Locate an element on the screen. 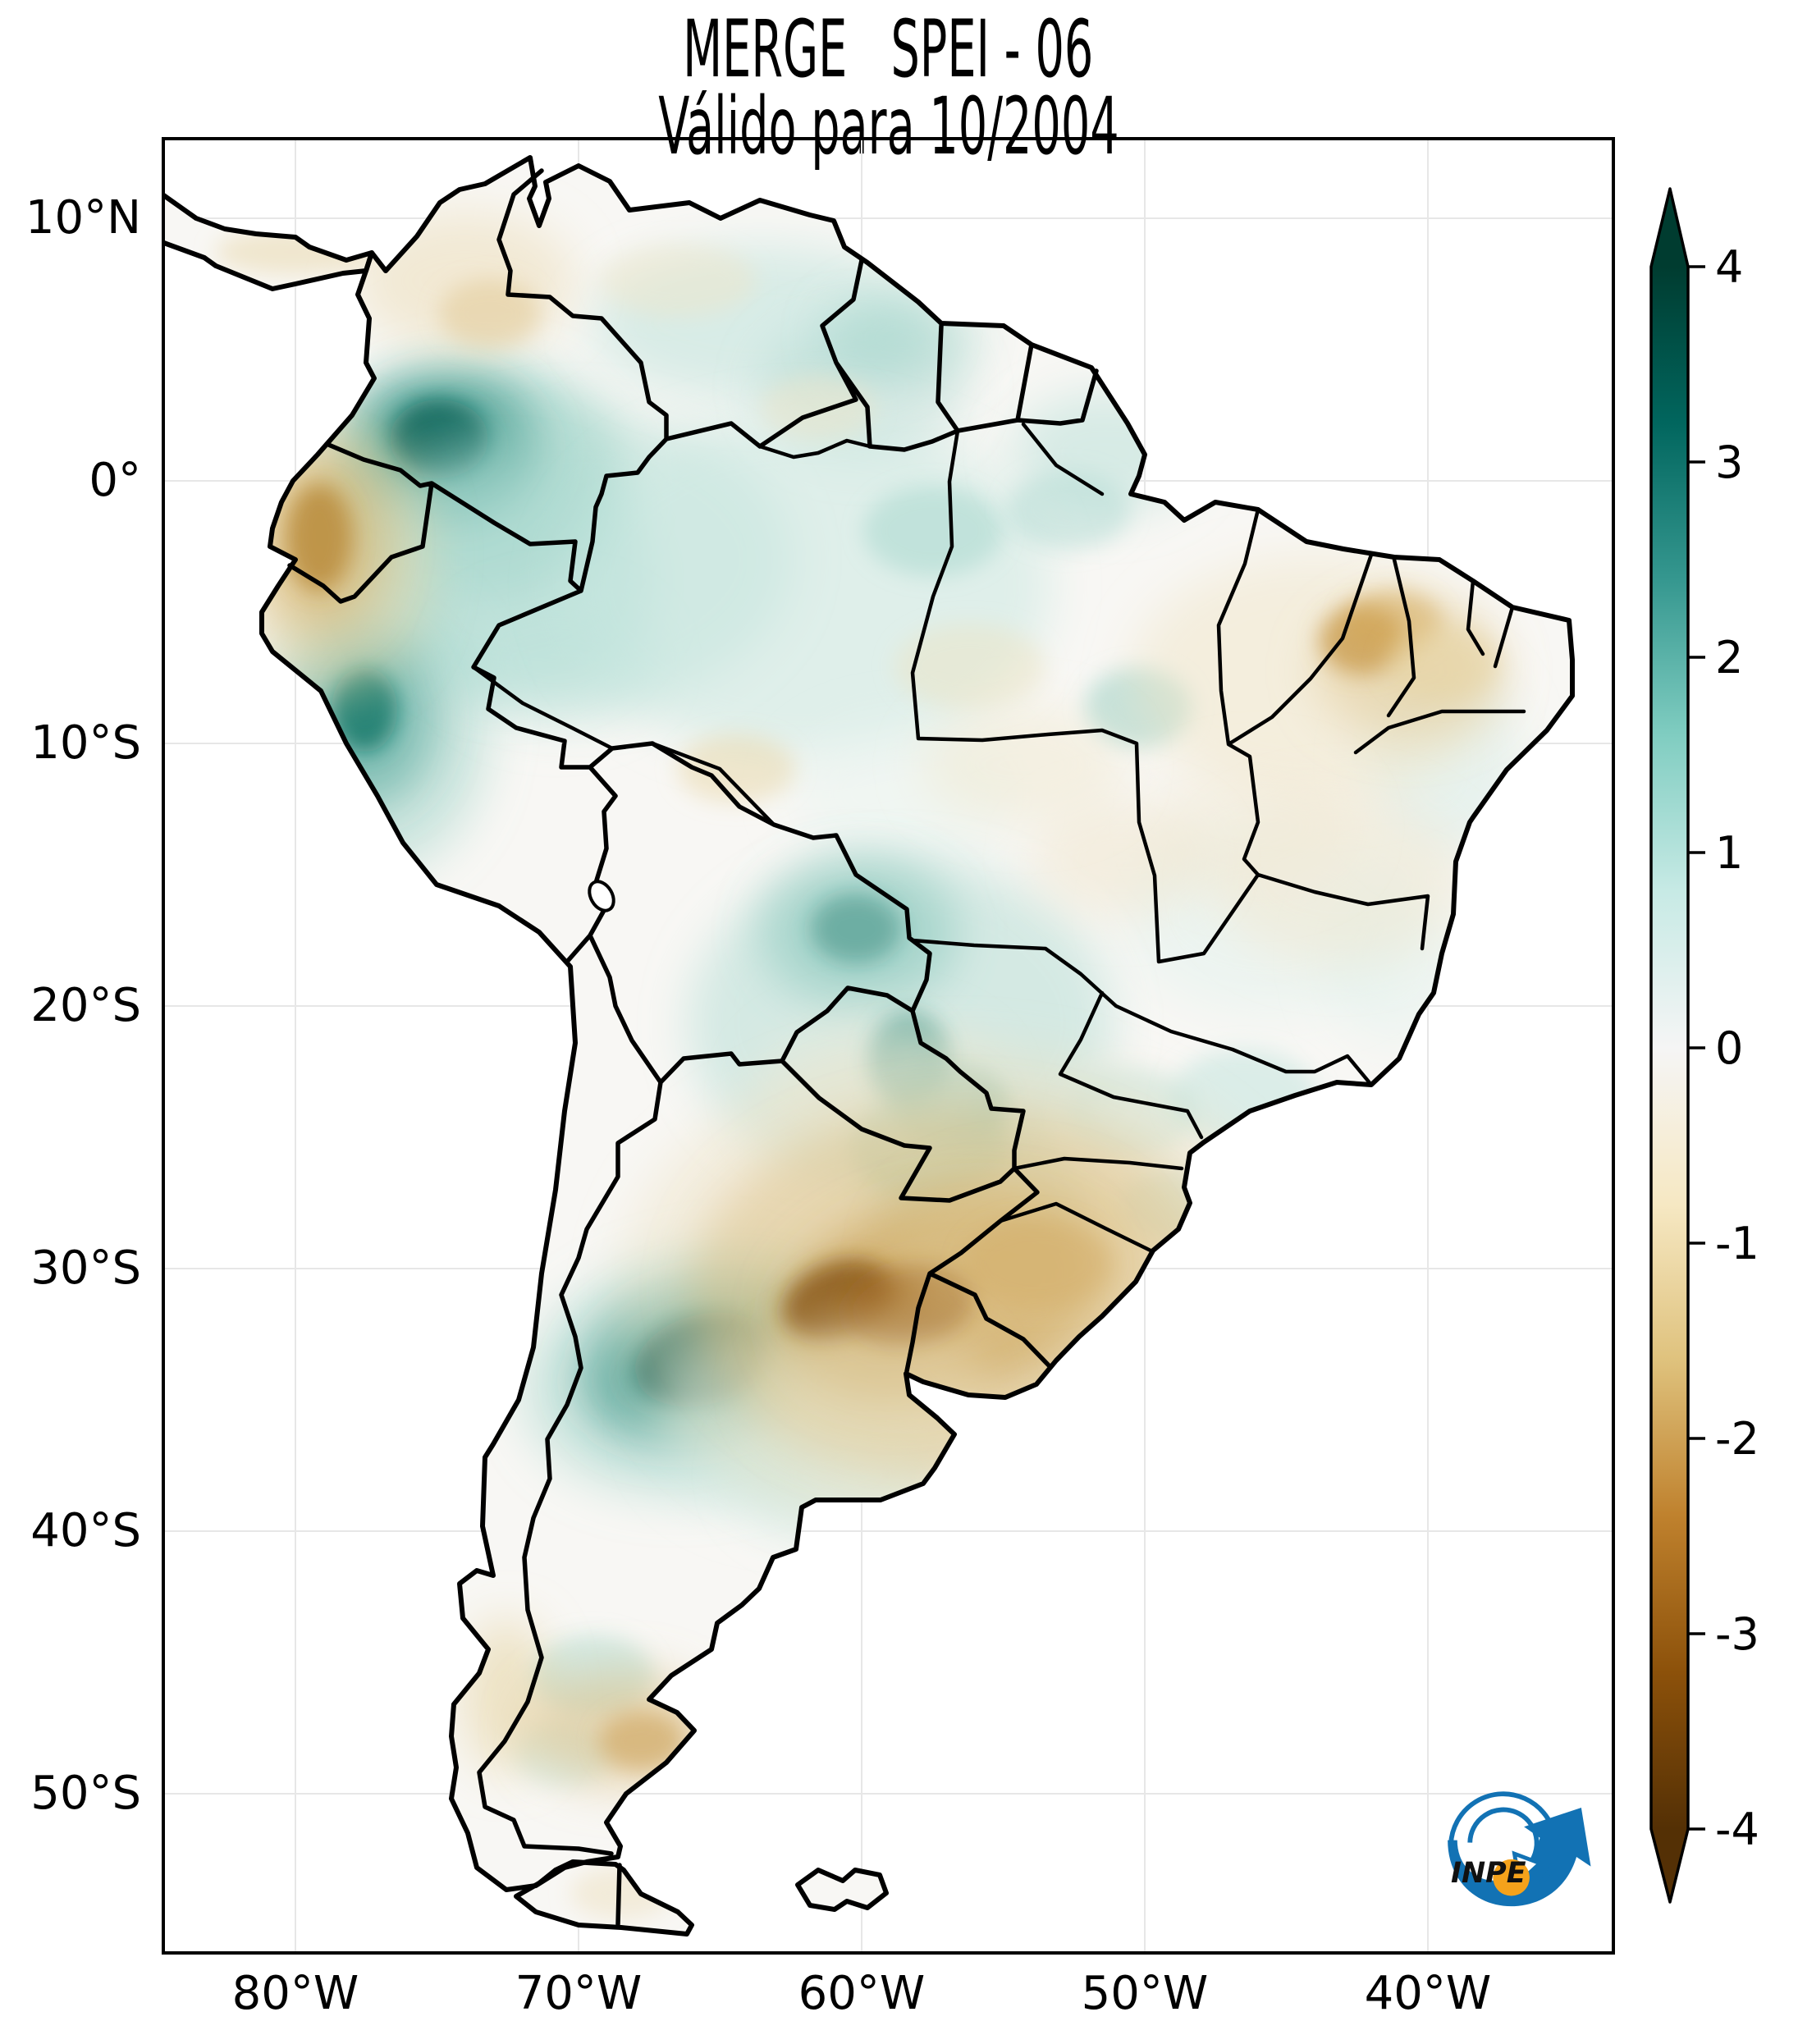 The image size is (1798, 2044). inpe-logo-text: INPE is located at coordinates (1488, 1873).